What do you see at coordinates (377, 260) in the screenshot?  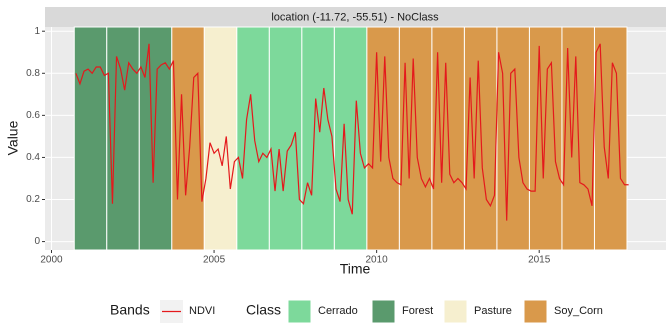 I see `x-tick-label: 2010` at bounding box center [377, 260].